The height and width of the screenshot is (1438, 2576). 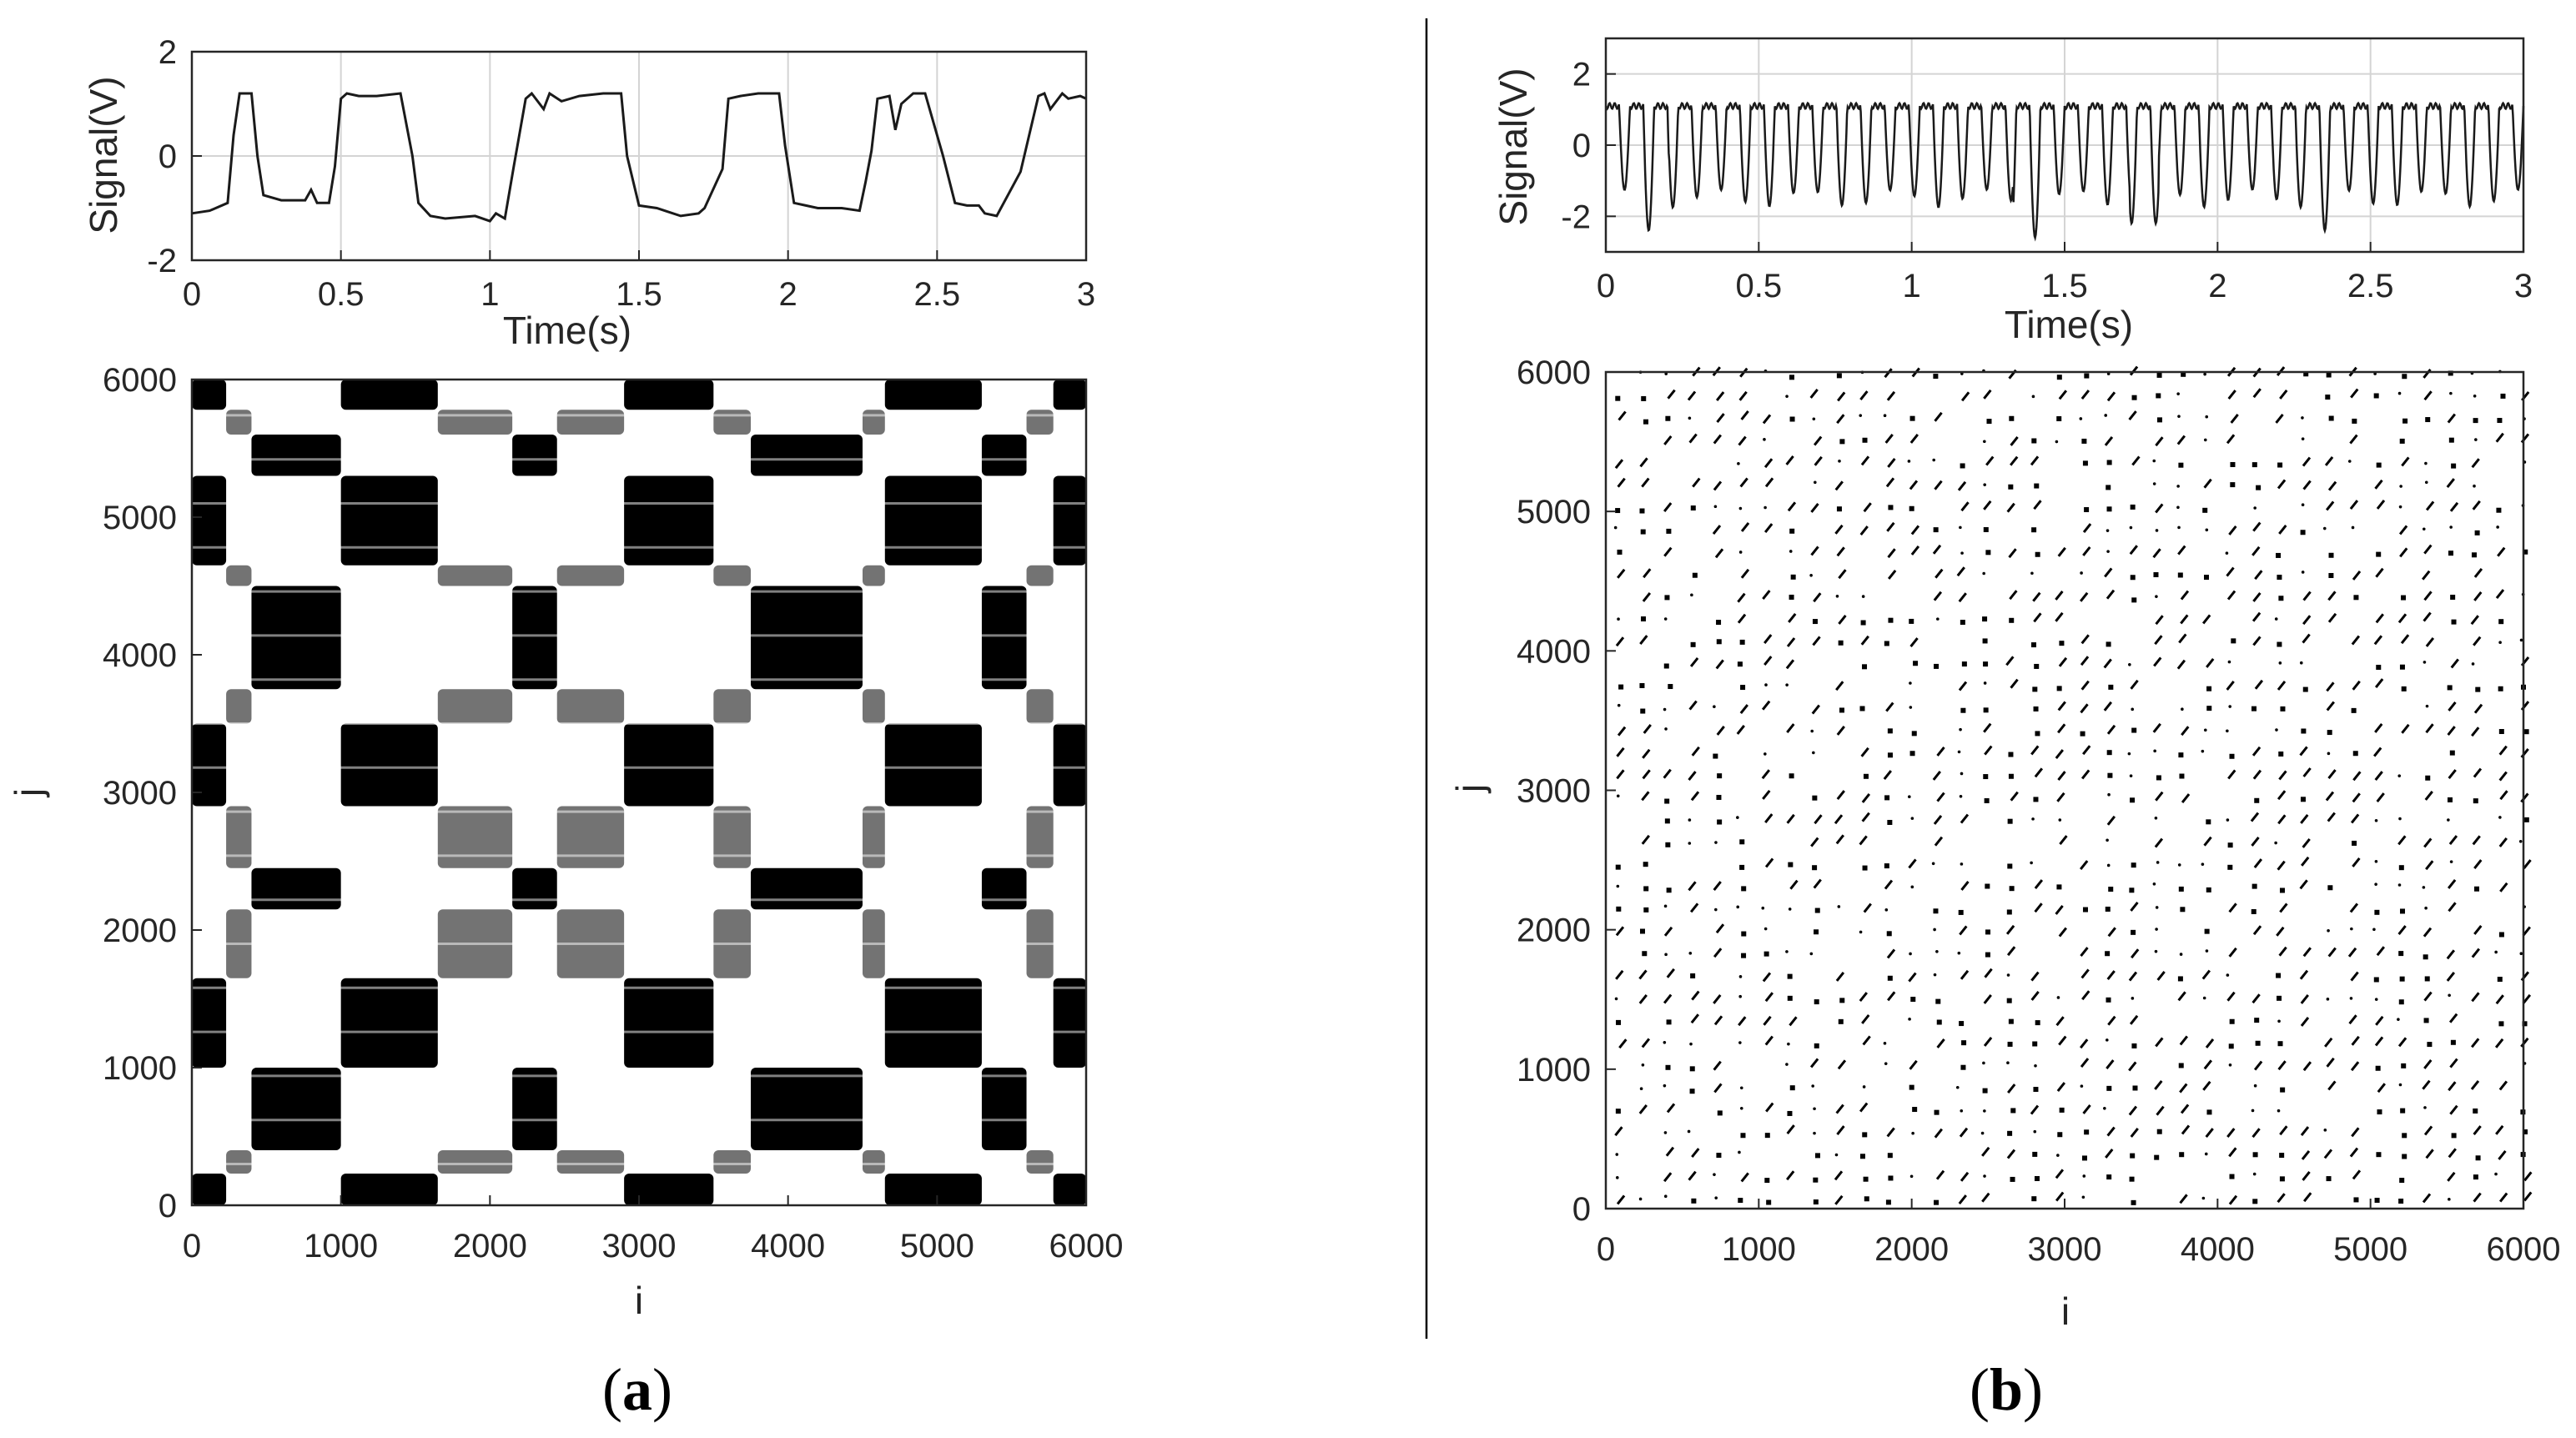 What do you see at coordinates (2524, 1249) in the screenshot?
I see `x-tick-label: 6000` at bounding box center [2524, 1249].